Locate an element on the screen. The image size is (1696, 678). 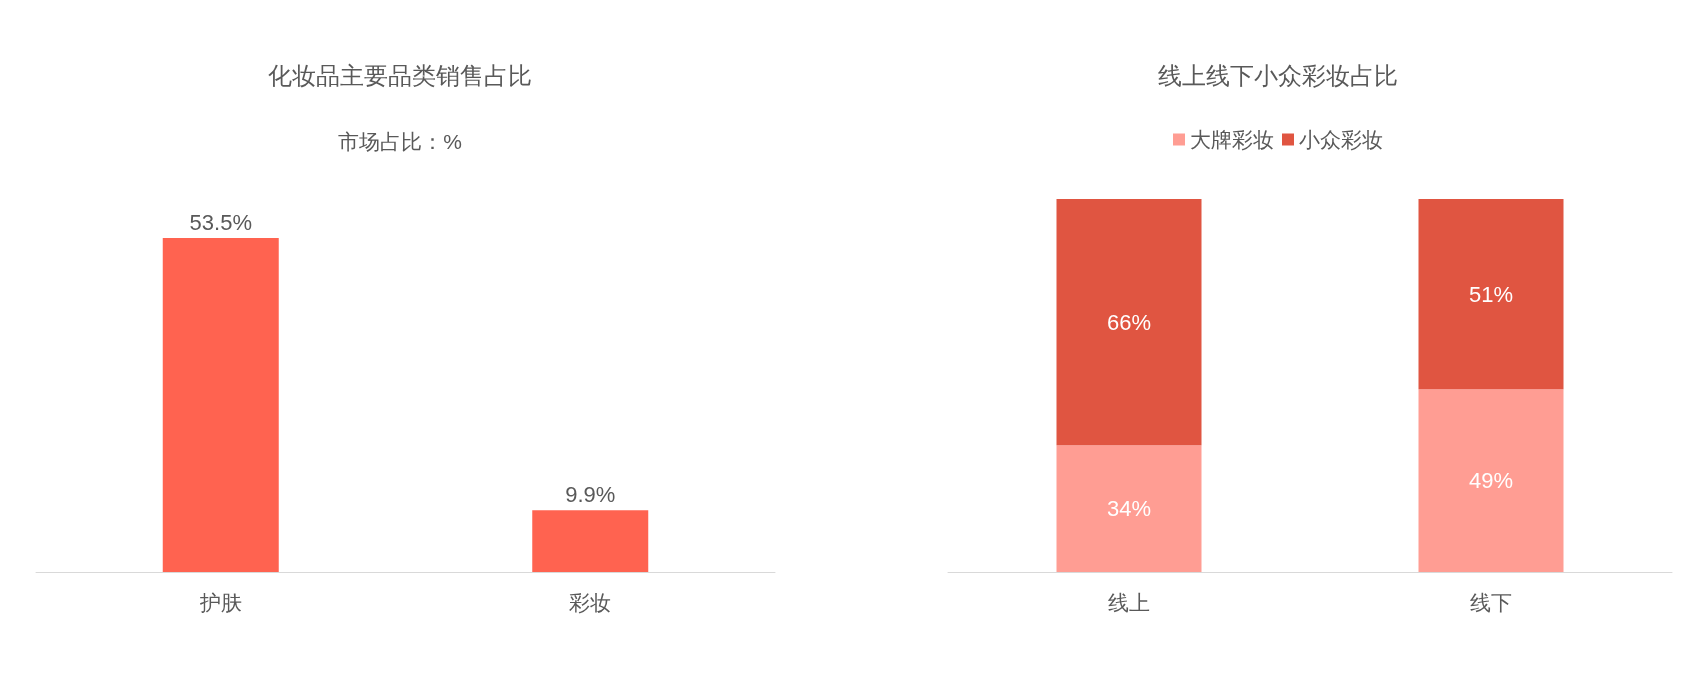
data-label: 9.9% is located at coordinates (590, 494).